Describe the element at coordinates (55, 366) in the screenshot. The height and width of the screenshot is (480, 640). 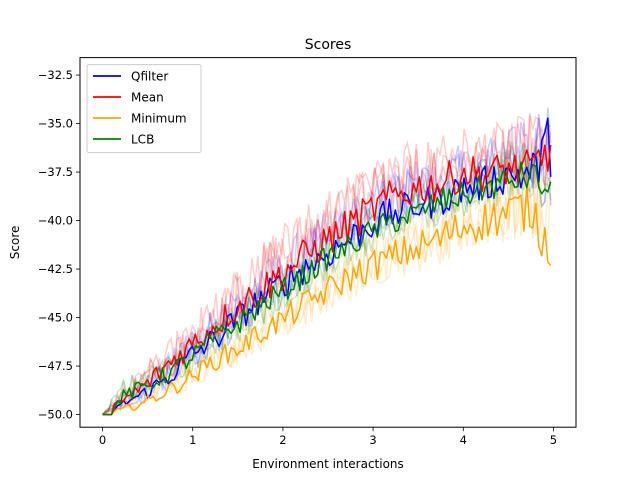
I see `y-tick-label: −47.5` at that location.